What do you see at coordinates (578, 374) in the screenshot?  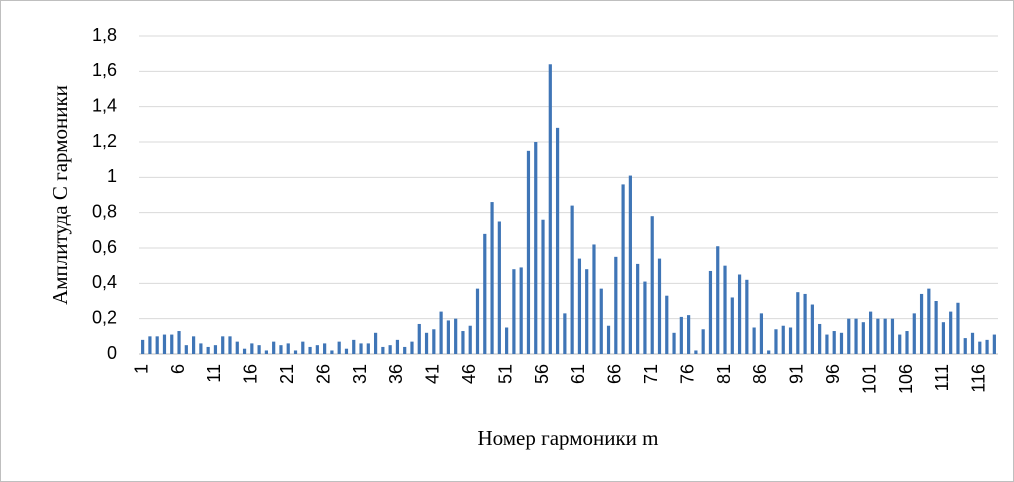 I see `x-tick-label: 61` at bounding box center [578, 374].